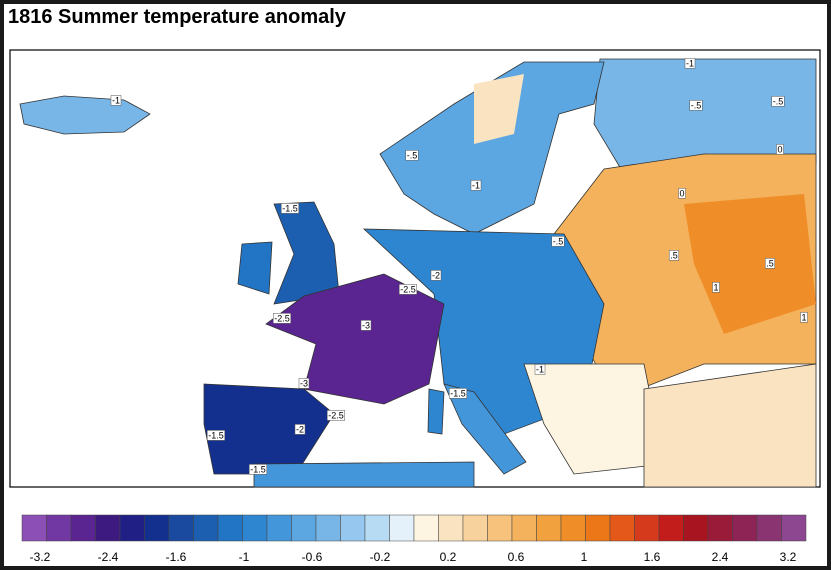 The height and width of the screenshot is (570, 831). Describe the element at coordinates (788, 557) in the screenshot. I see `colorbar-tick-label: 3.2` at that location.